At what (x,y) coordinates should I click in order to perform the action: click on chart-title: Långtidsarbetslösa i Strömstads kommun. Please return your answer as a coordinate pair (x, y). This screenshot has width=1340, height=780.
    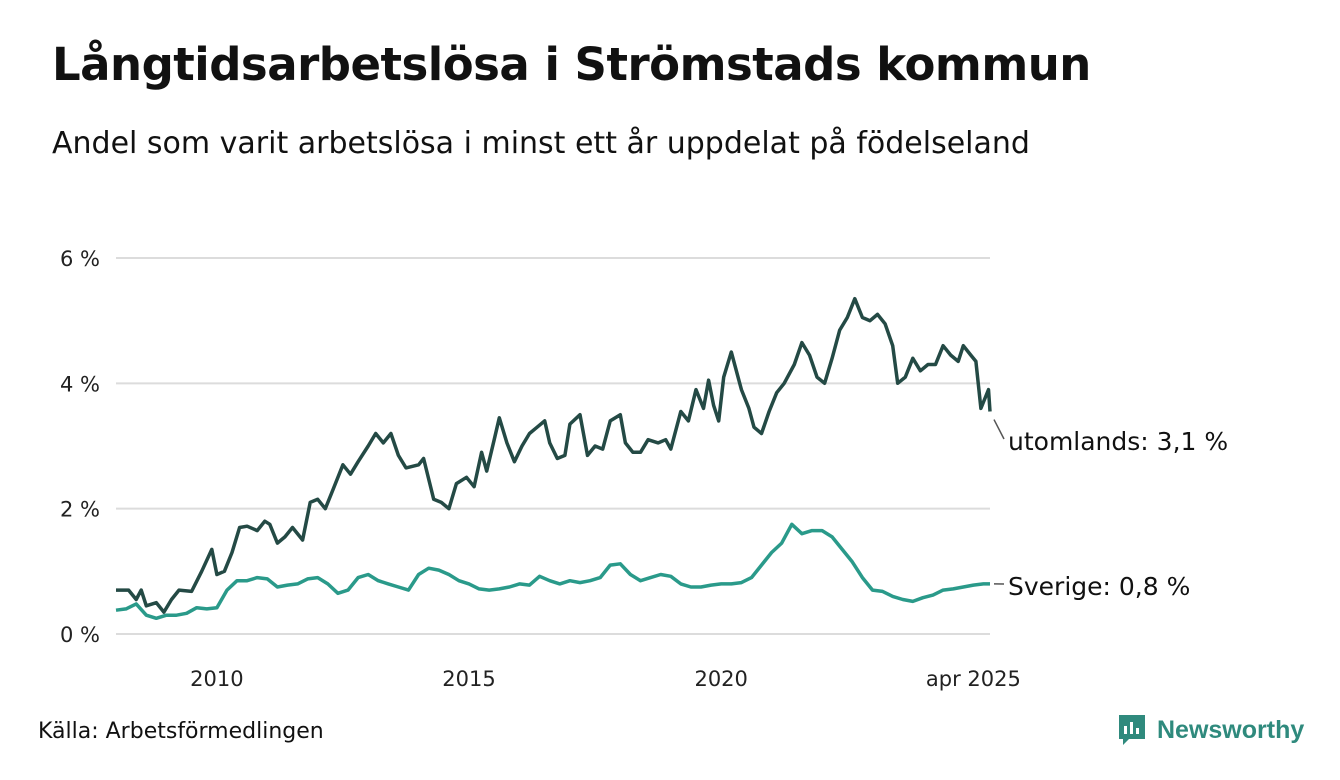
    Looking at the image, I should click on (571, 64).